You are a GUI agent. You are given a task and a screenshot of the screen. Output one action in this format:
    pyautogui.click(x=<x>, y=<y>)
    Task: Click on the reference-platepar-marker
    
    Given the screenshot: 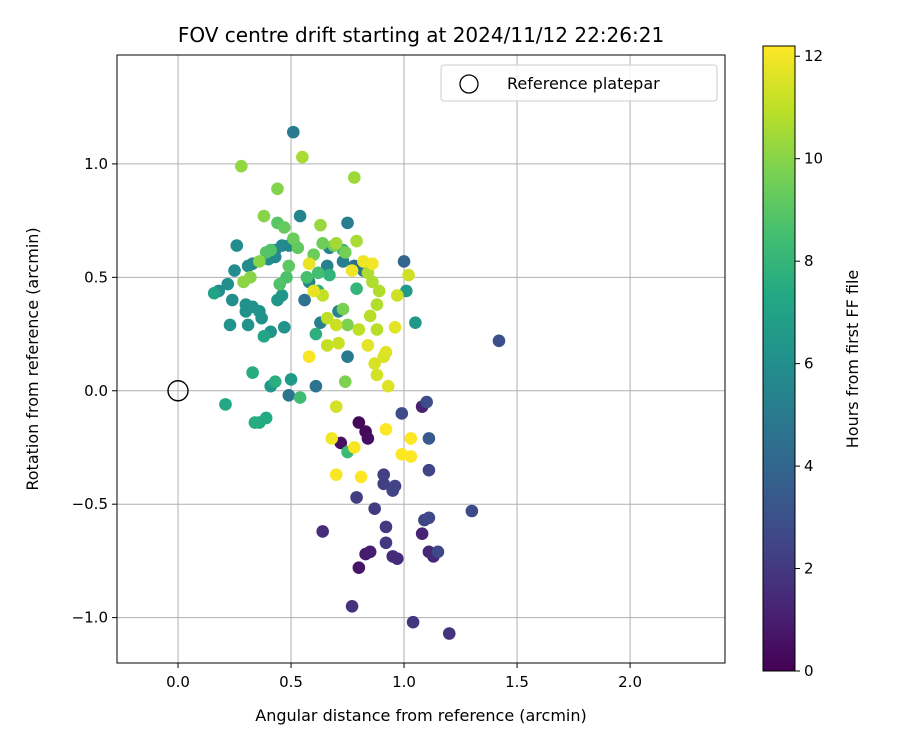 What is the action you would take?
    pyautogui.click(x=178, y=391)
    